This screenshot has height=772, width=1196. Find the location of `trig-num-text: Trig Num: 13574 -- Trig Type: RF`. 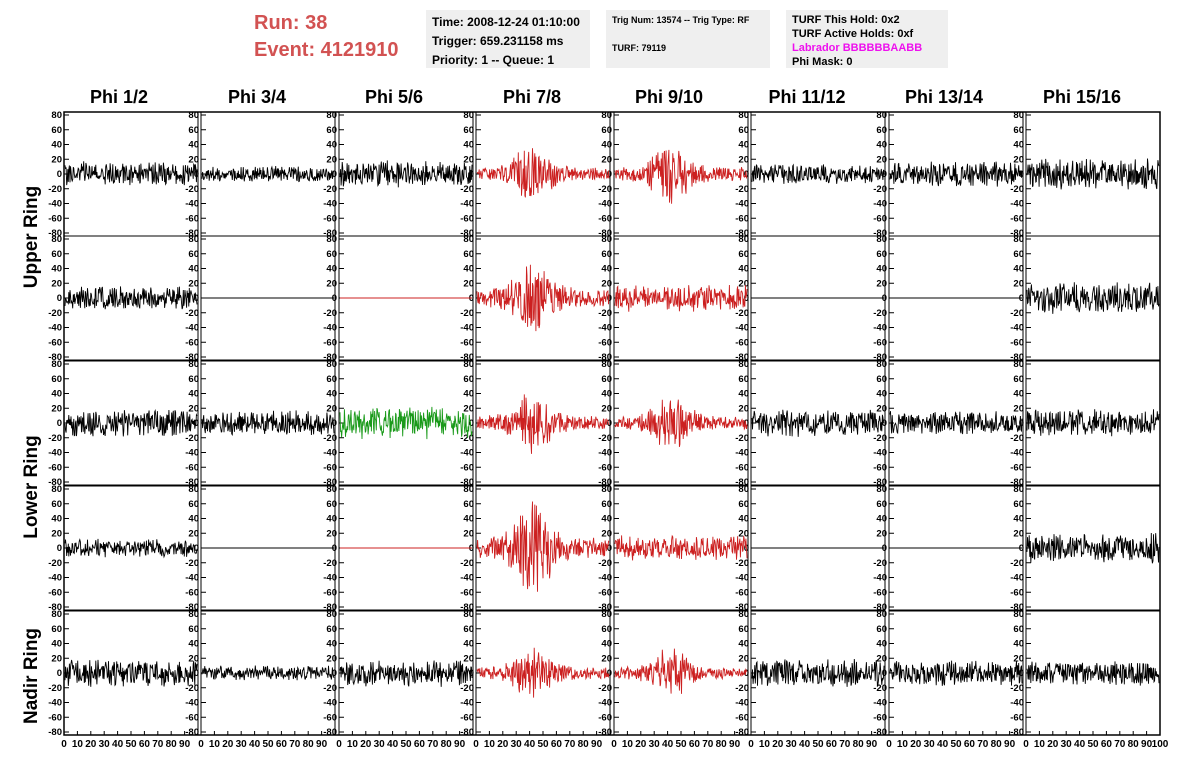

trig-num-text: Trig Num: 13574 -- Trig Type: RF is located at coordinates (681, 20).